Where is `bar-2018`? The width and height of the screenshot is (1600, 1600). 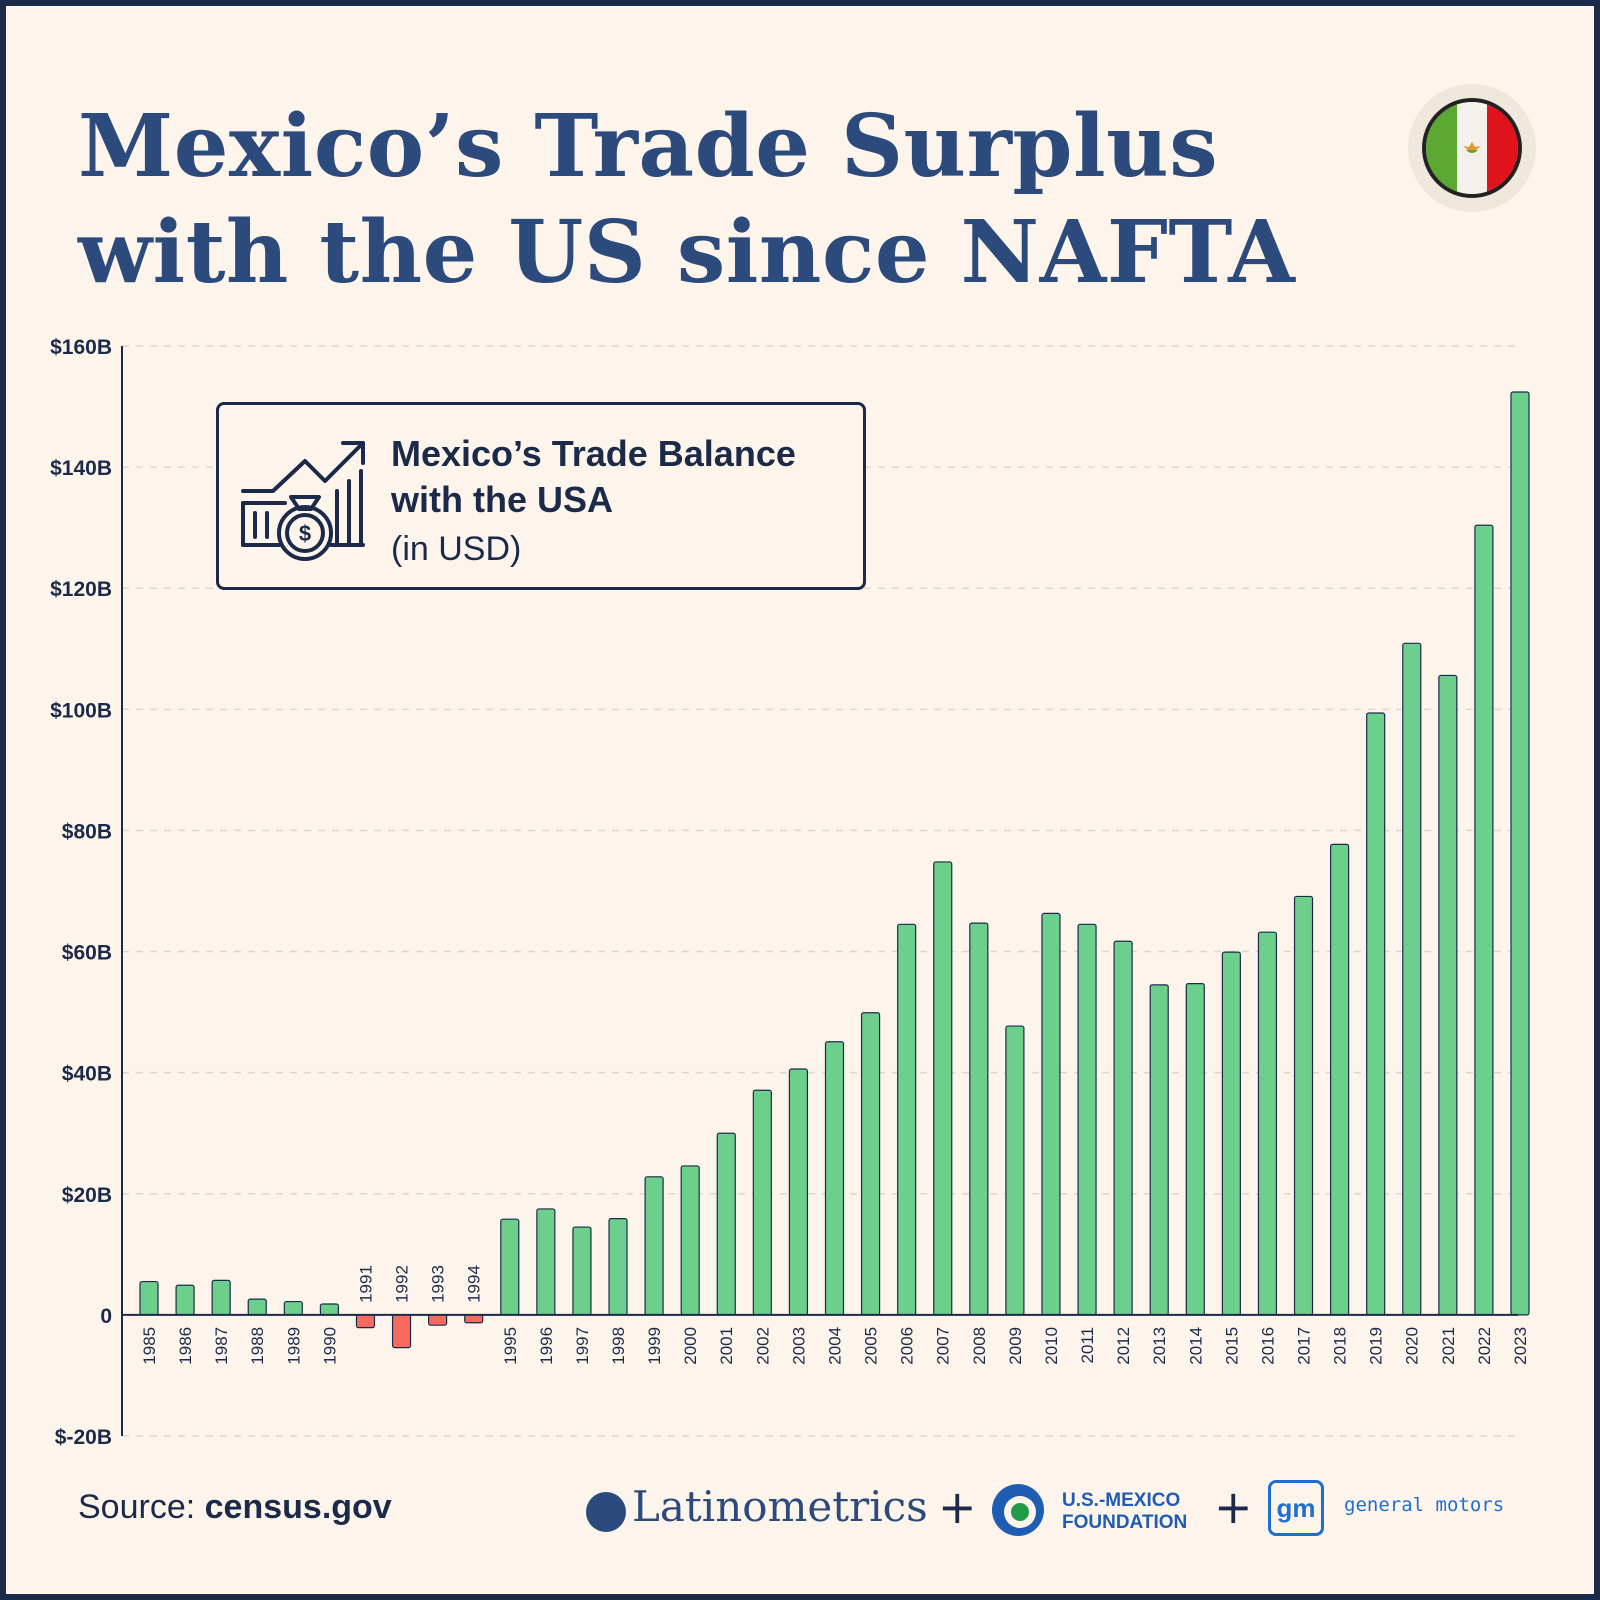
bar-2018 is located at coordinates (1340, 1079).